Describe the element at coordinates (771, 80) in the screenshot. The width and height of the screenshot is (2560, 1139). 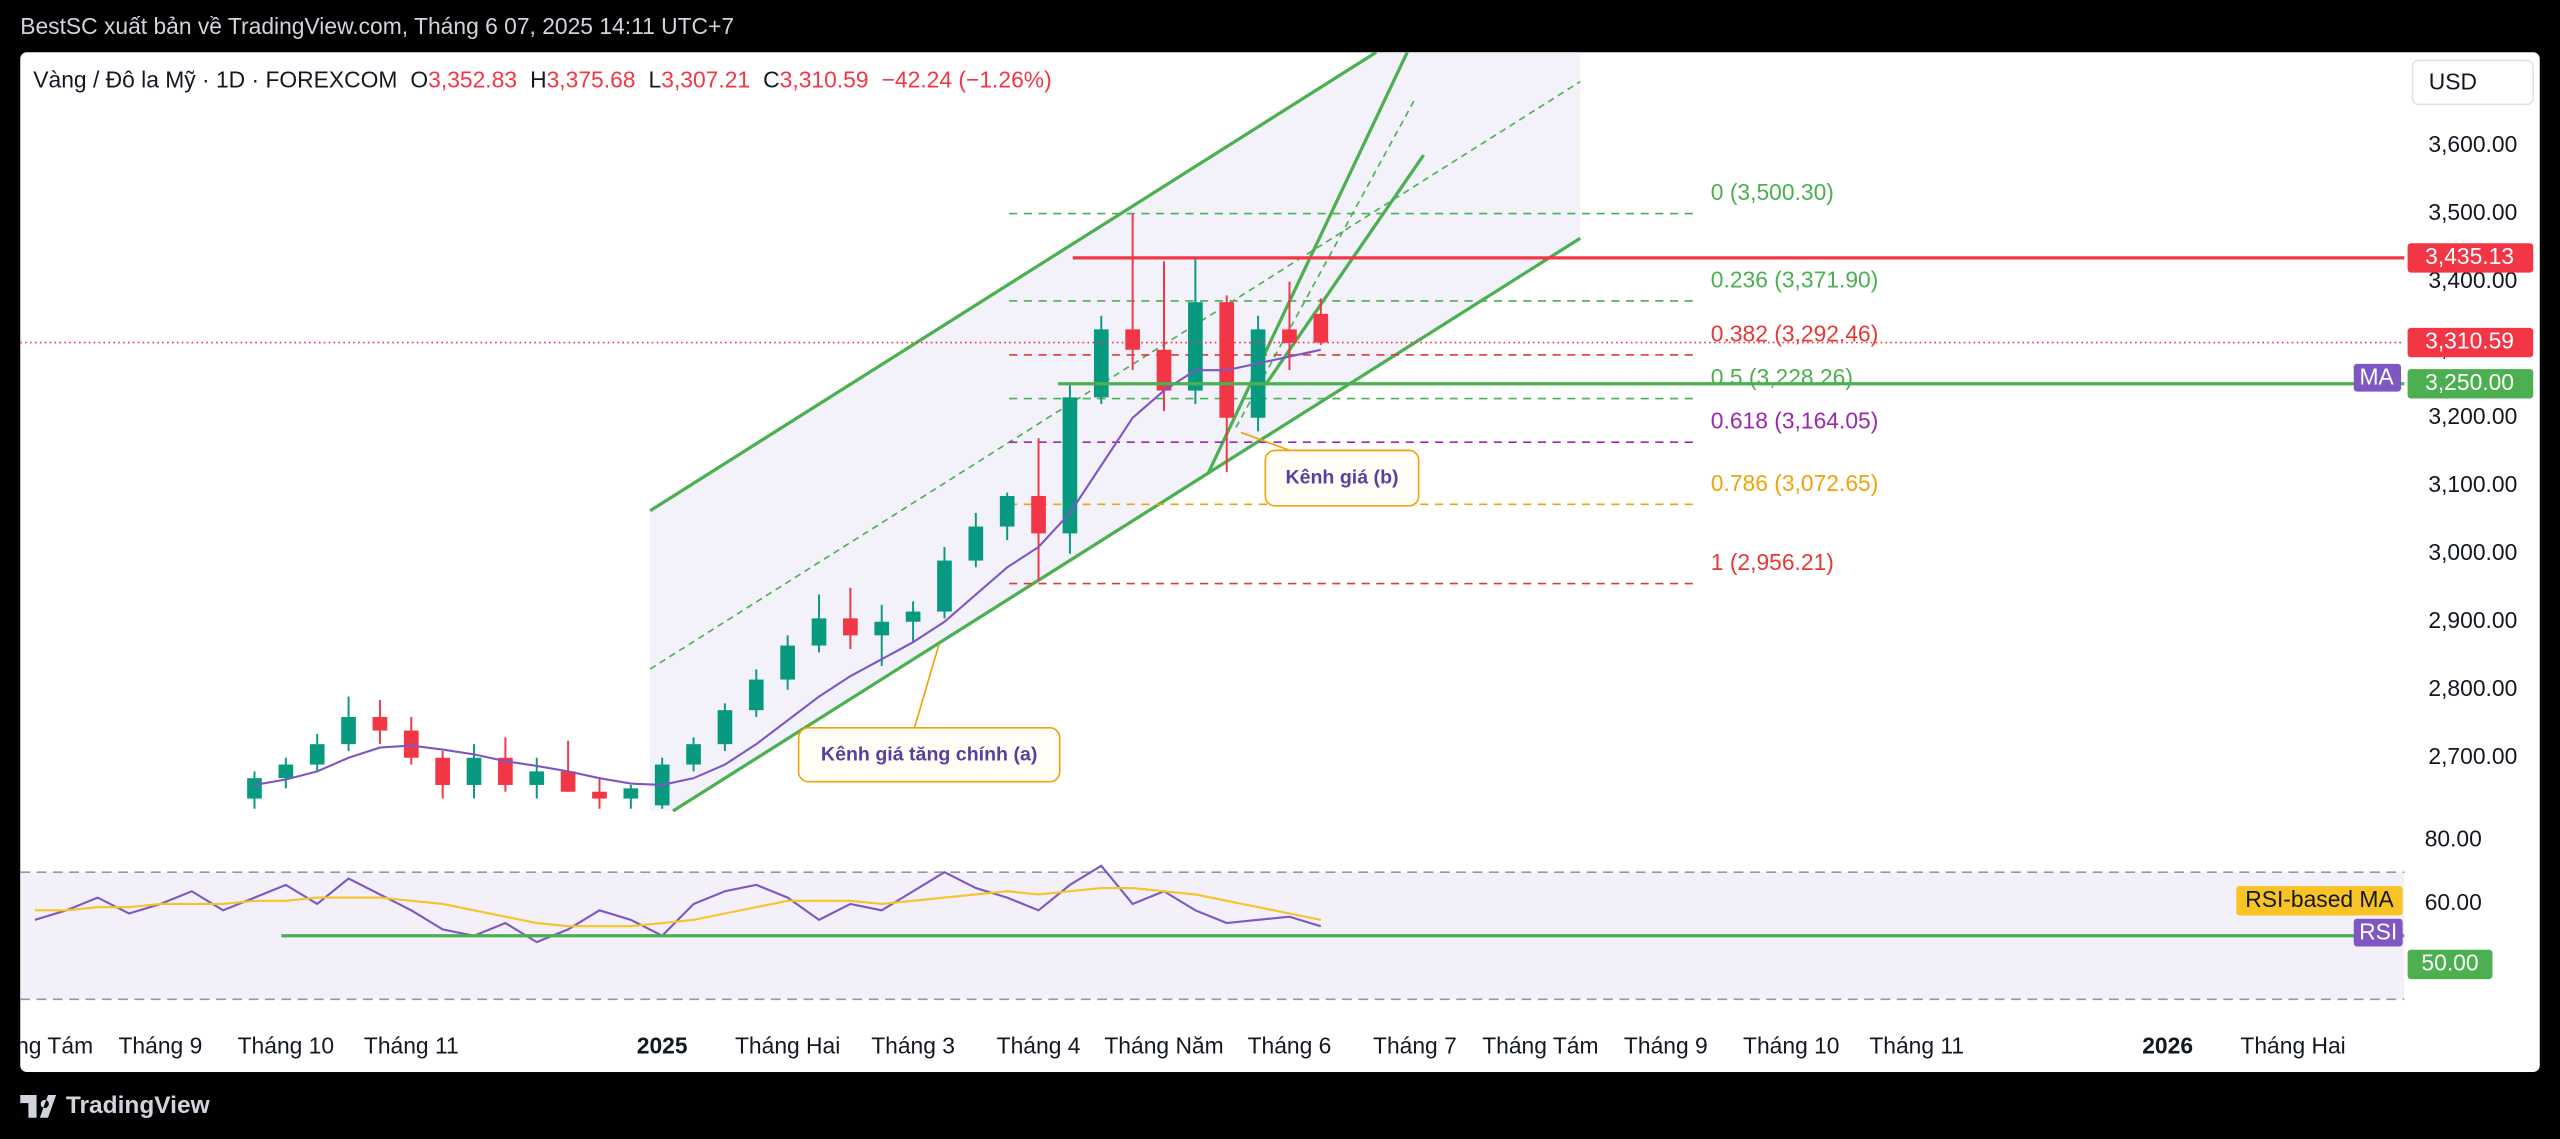
I see `c-label: C` at that location.